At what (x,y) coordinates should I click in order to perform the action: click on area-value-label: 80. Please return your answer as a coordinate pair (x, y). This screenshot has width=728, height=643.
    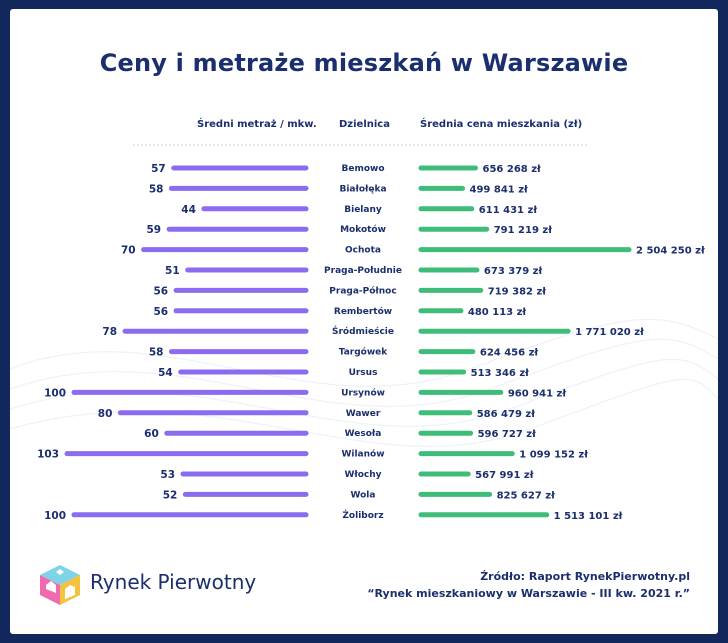
    Looking at the image, I should click on (105, 414).